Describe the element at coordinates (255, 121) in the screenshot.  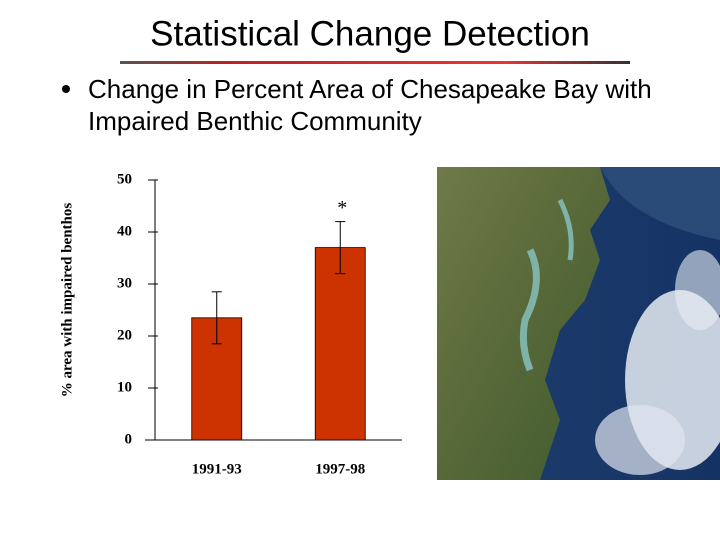
I see `bullet-text: Impaired Benthic Community` at that location.